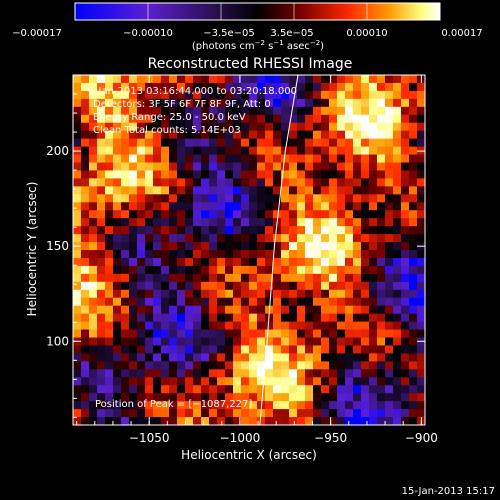  I want to click on unit-exp3: −2, so click(315, 43).